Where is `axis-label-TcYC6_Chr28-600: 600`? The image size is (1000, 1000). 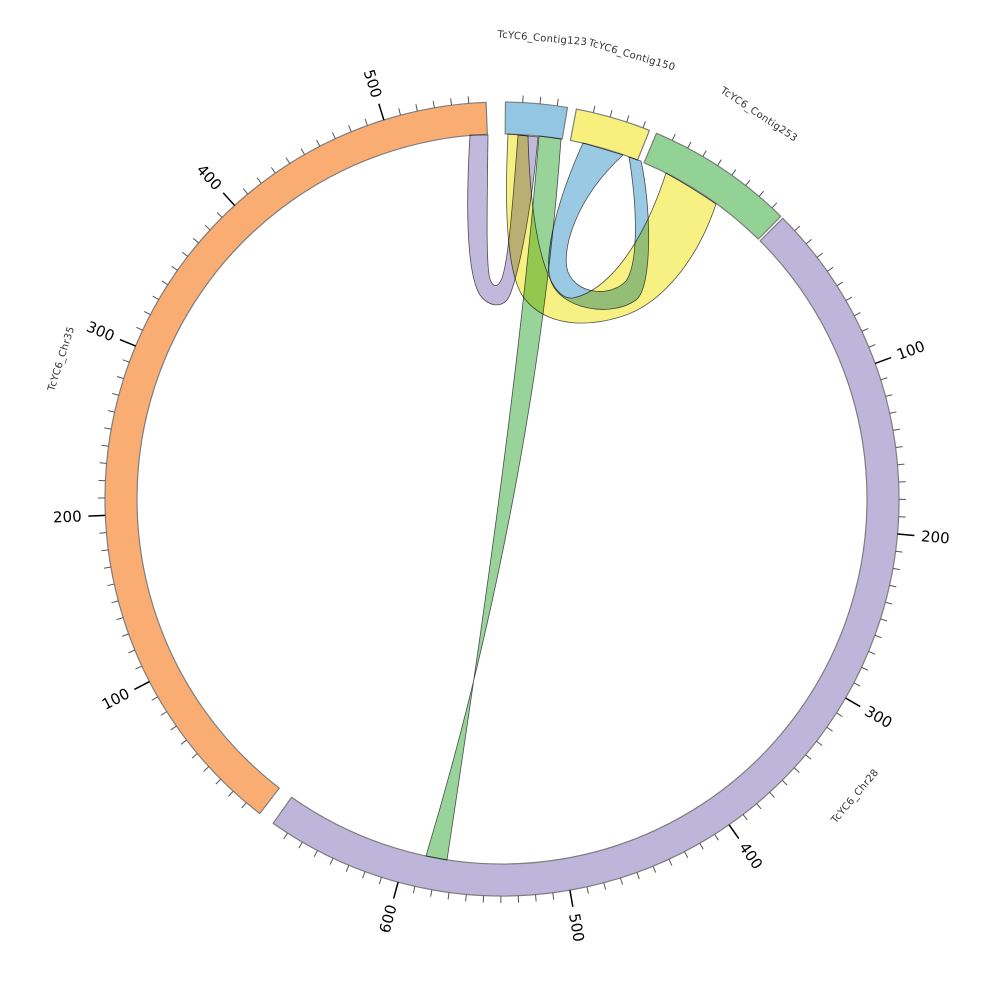
axis-label-TcYC6_Chr28-600: 600 is located at coordinates (388, 919).